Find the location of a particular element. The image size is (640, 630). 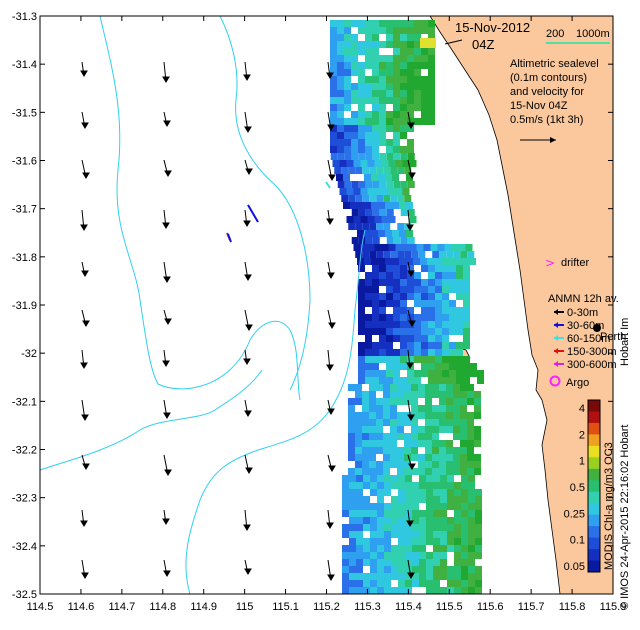

colorbar-tick-label: 0.25 is located at coordinates (574, 514).